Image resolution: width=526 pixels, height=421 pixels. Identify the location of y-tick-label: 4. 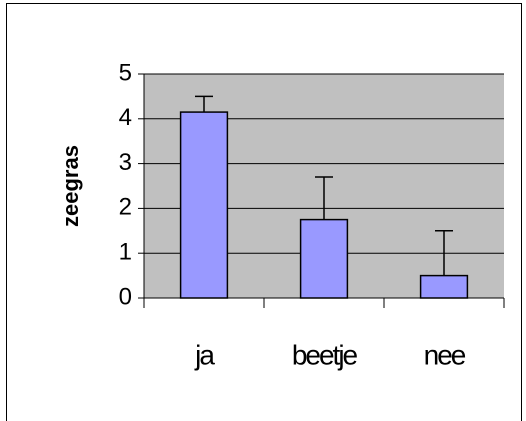
(125, 117).